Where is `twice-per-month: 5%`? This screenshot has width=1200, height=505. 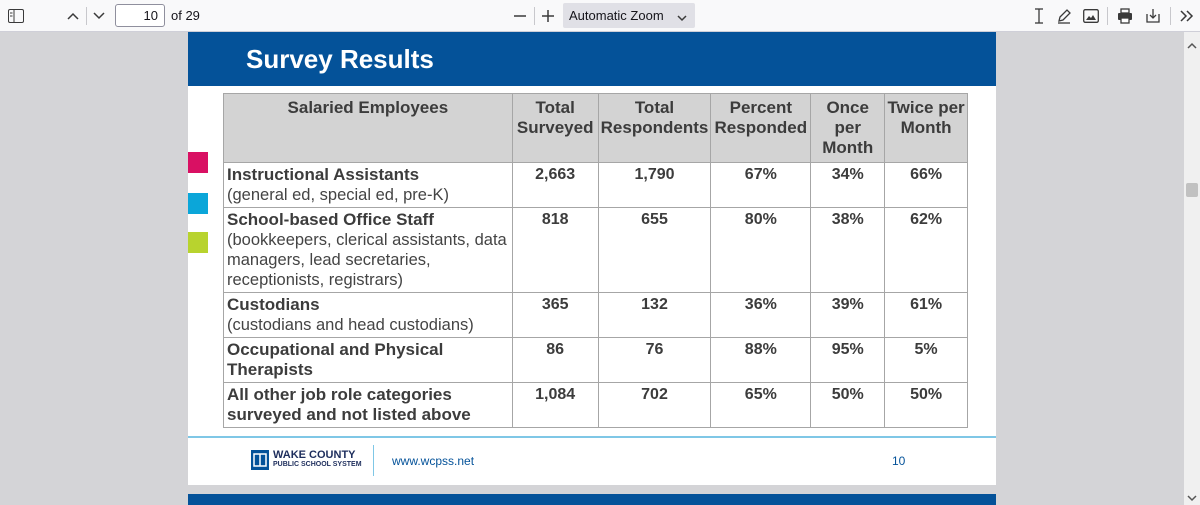 twice-per-month: 5% is located at coordinates (926, 360).